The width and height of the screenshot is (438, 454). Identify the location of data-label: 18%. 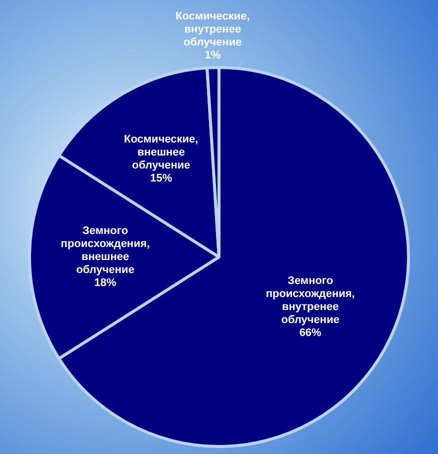
(105, 283).